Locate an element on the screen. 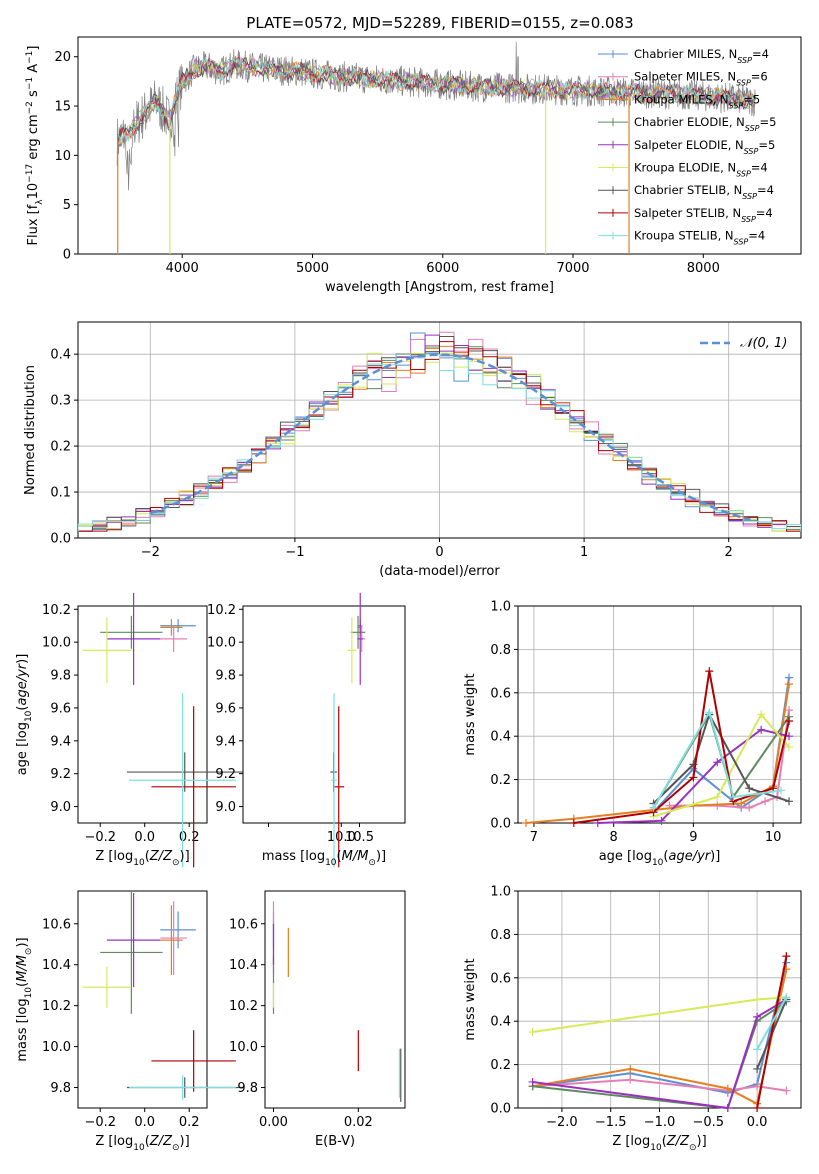 The image size is (819, 1174). legend-label: Kroupa ELODIE, NSSP=4 is located at coordinates (701, 170).